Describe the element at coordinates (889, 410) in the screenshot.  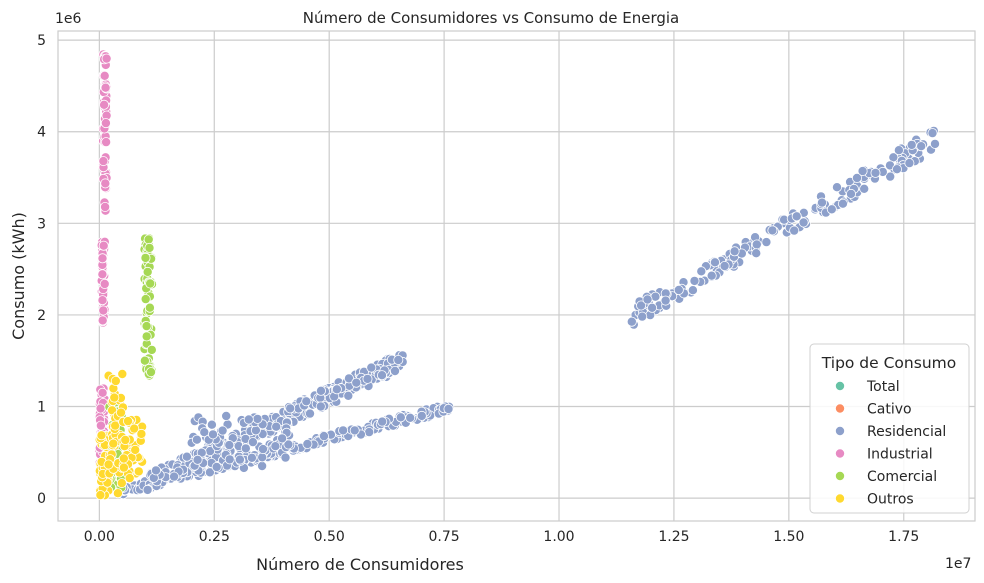
I see `legend-label: Cativo` at that location.